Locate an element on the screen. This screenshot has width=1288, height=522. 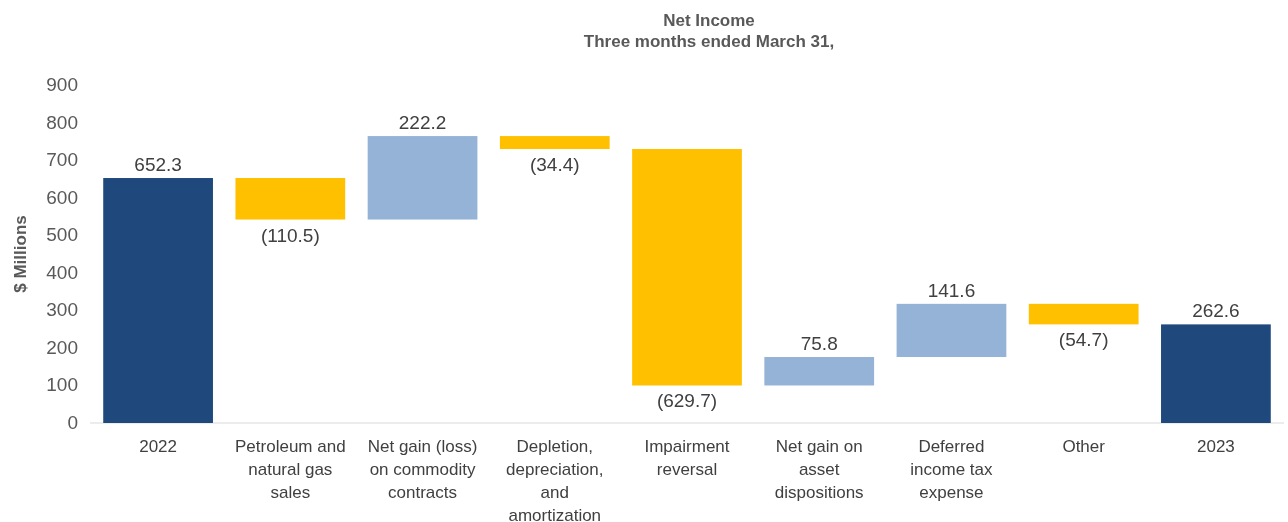
x-tick-label: 2022 is located at coordinates (158, 446).